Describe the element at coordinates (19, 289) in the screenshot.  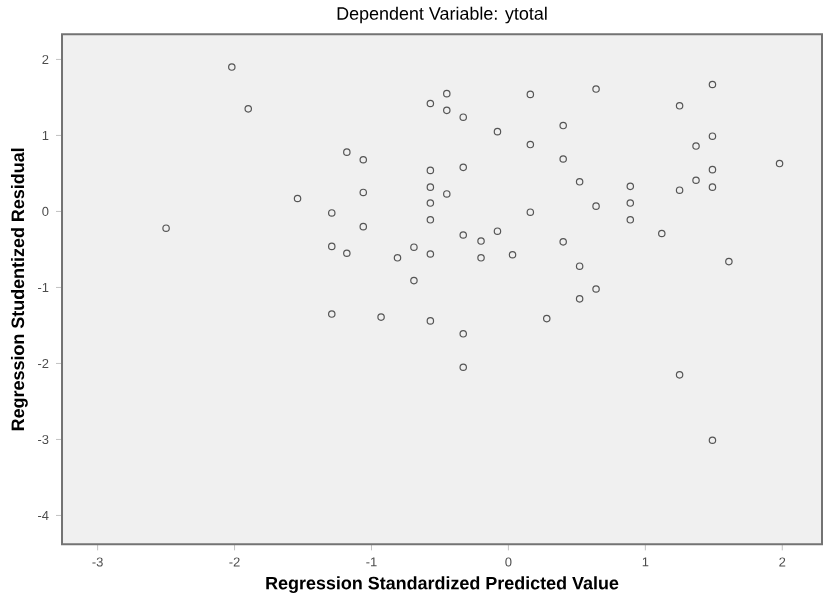
I see `y-axis-title: Regression Studentized Residual` at that location.